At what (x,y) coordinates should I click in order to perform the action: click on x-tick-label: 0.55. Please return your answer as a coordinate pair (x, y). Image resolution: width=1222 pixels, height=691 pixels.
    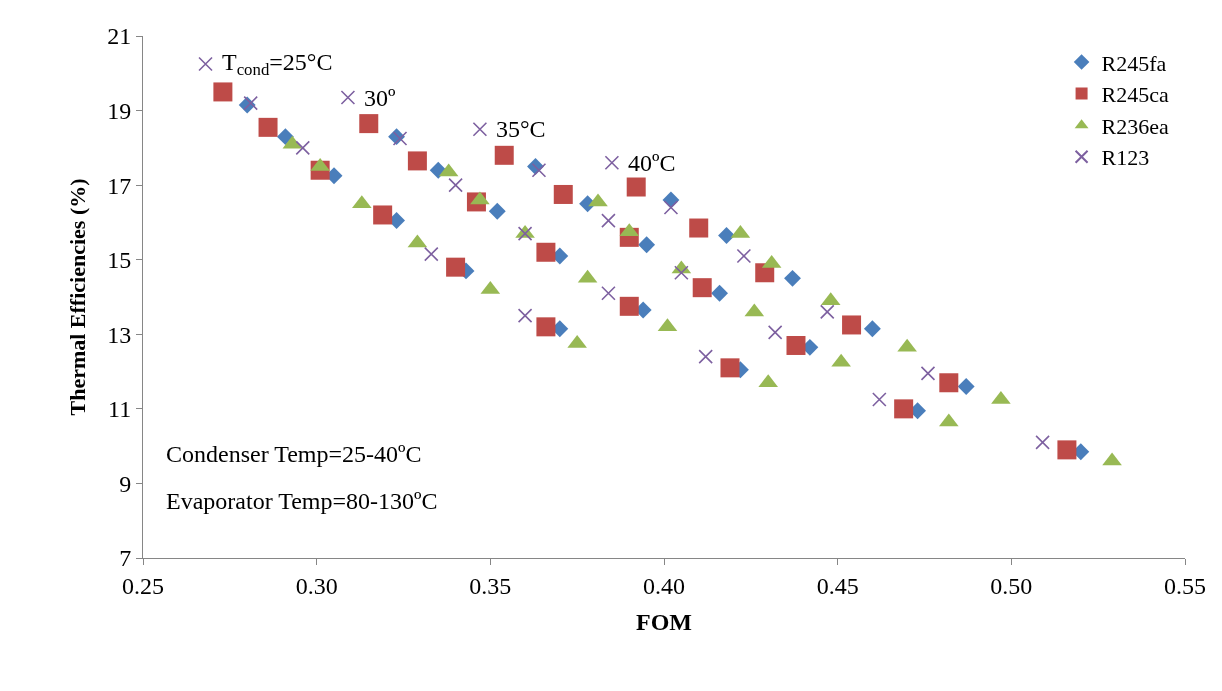
    Looking at the image, I should click on (1185, 585).